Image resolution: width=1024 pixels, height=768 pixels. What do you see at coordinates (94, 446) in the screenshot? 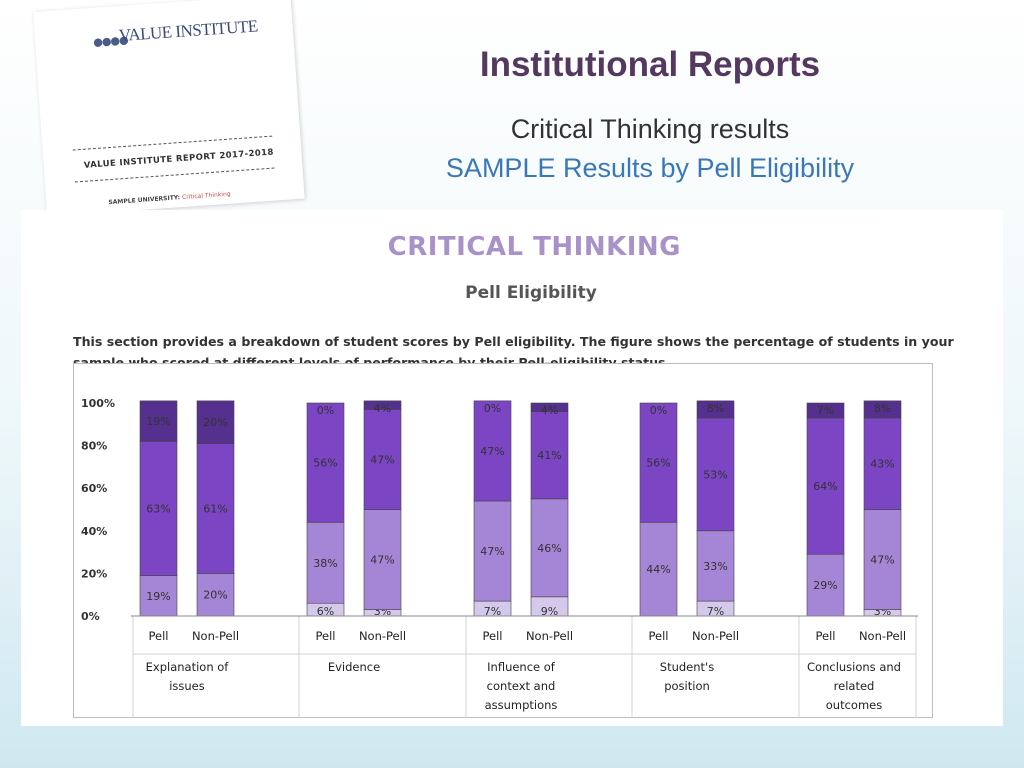
I see `y-tick-label: 80%` at bounding box center [94, 446].